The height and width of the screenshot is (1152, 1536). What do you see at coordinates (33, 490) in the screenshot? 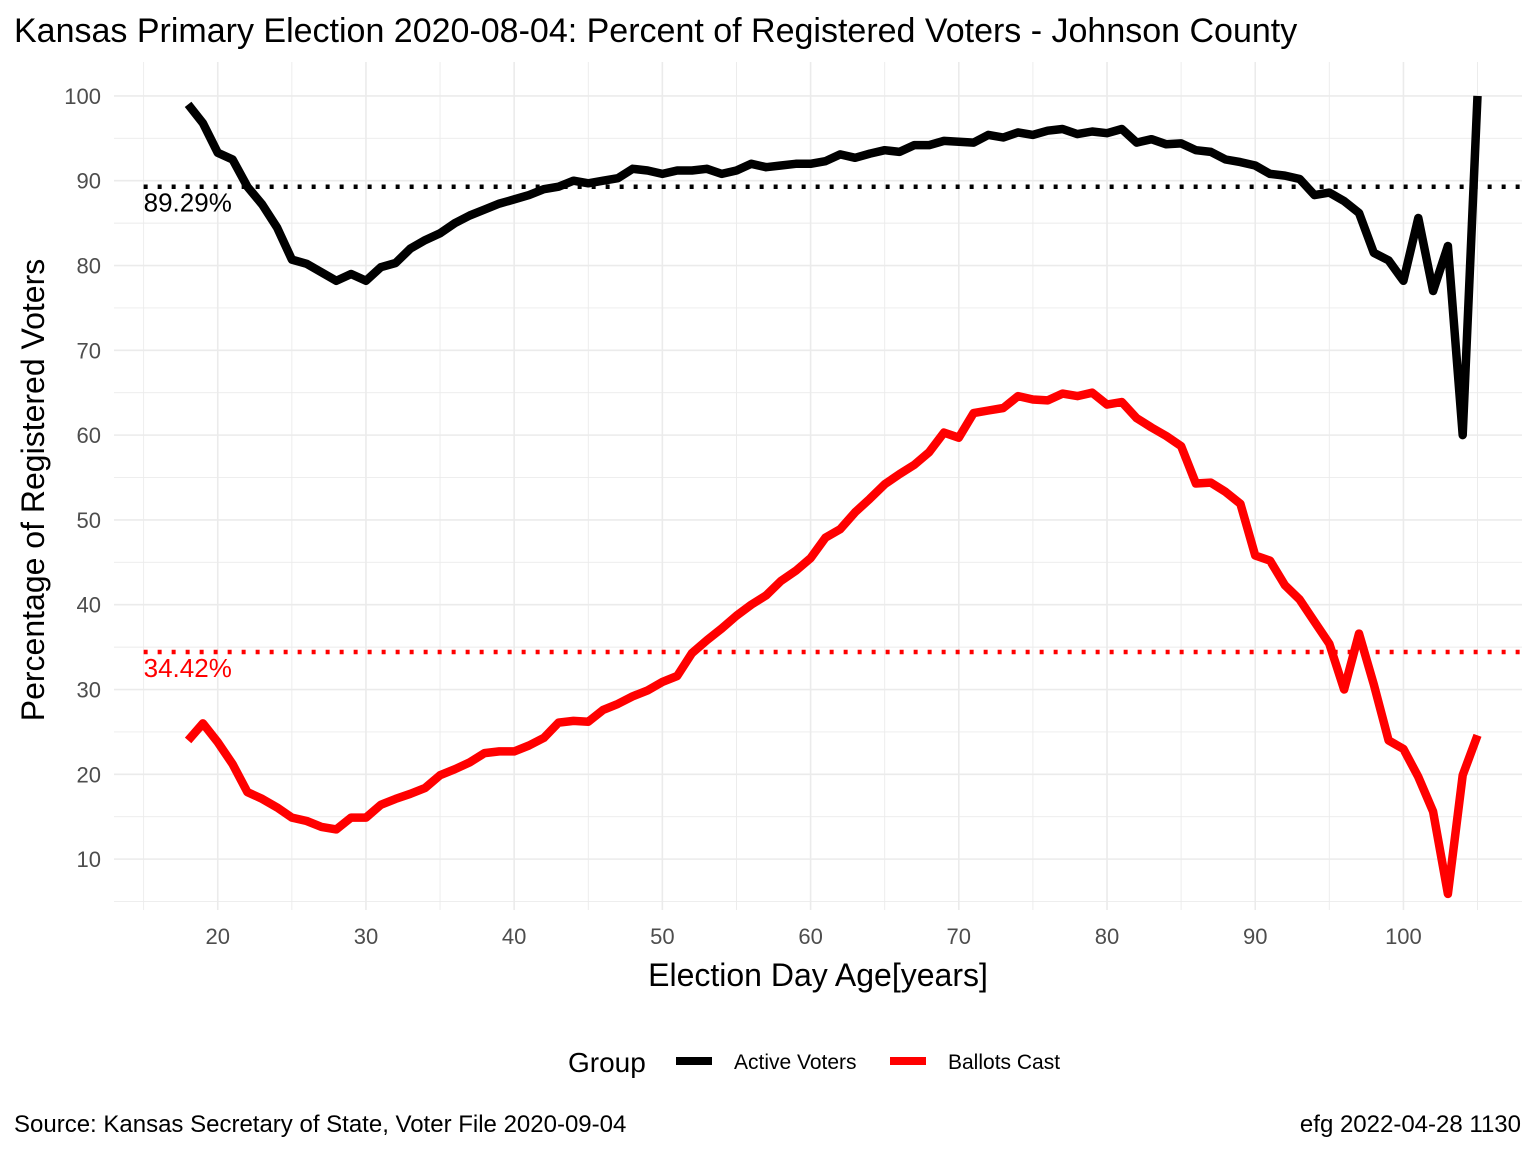
I see `y-axis-title: Percentage of Registered Voters` at bounding box center [33, 490].